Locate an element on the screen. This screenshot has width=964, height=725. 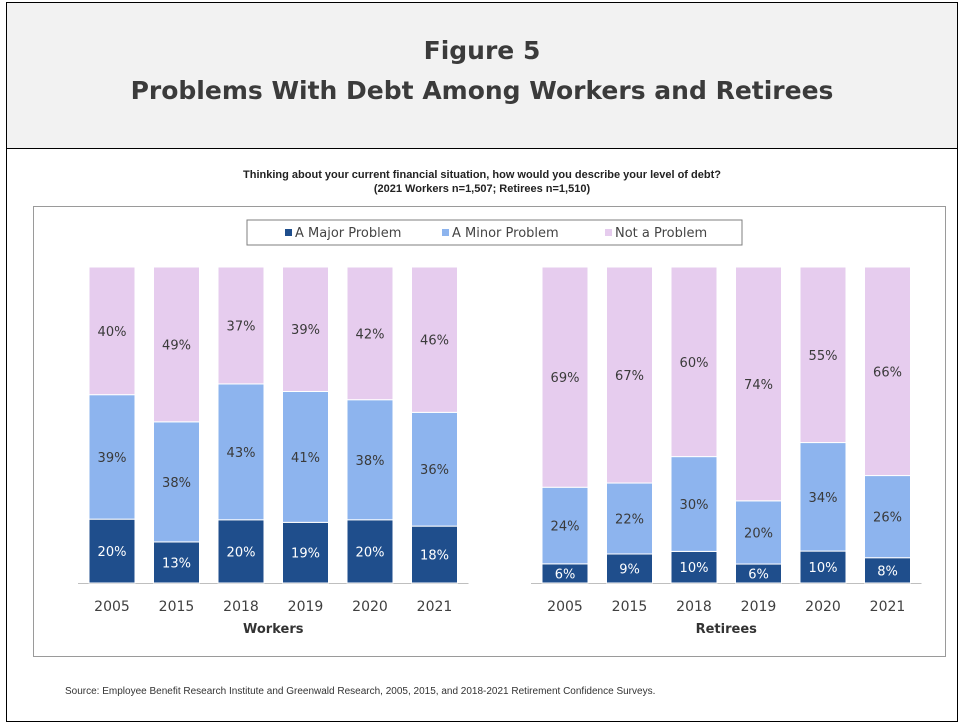
bar-retirees-2020-not is located at coordinates (823, 355).